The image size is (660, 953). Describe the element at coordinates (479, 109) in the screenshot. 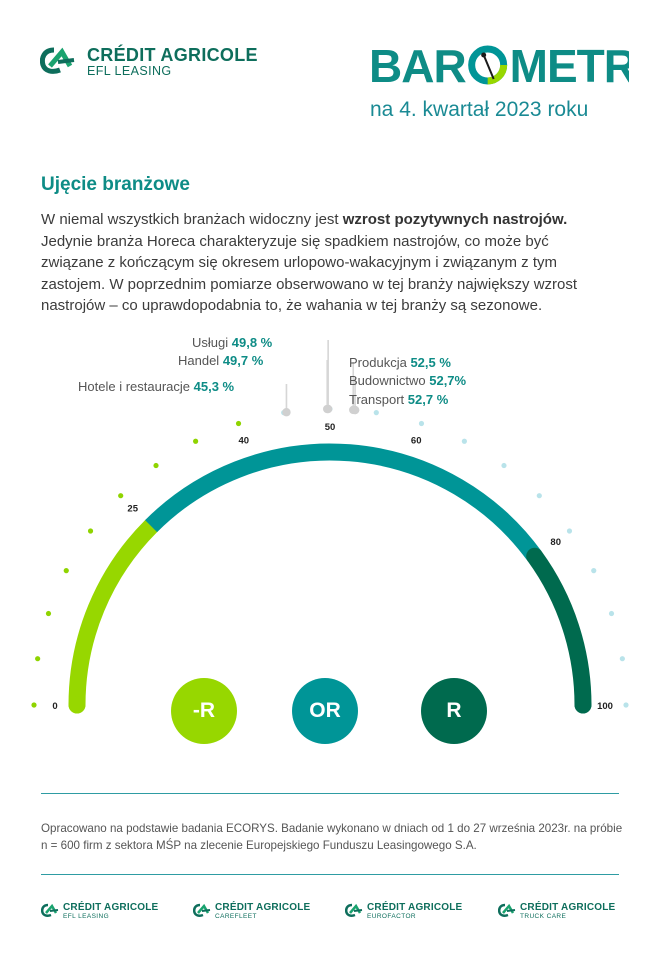

I see `report-period: na 4. kwartał 2023 roku` at that location.